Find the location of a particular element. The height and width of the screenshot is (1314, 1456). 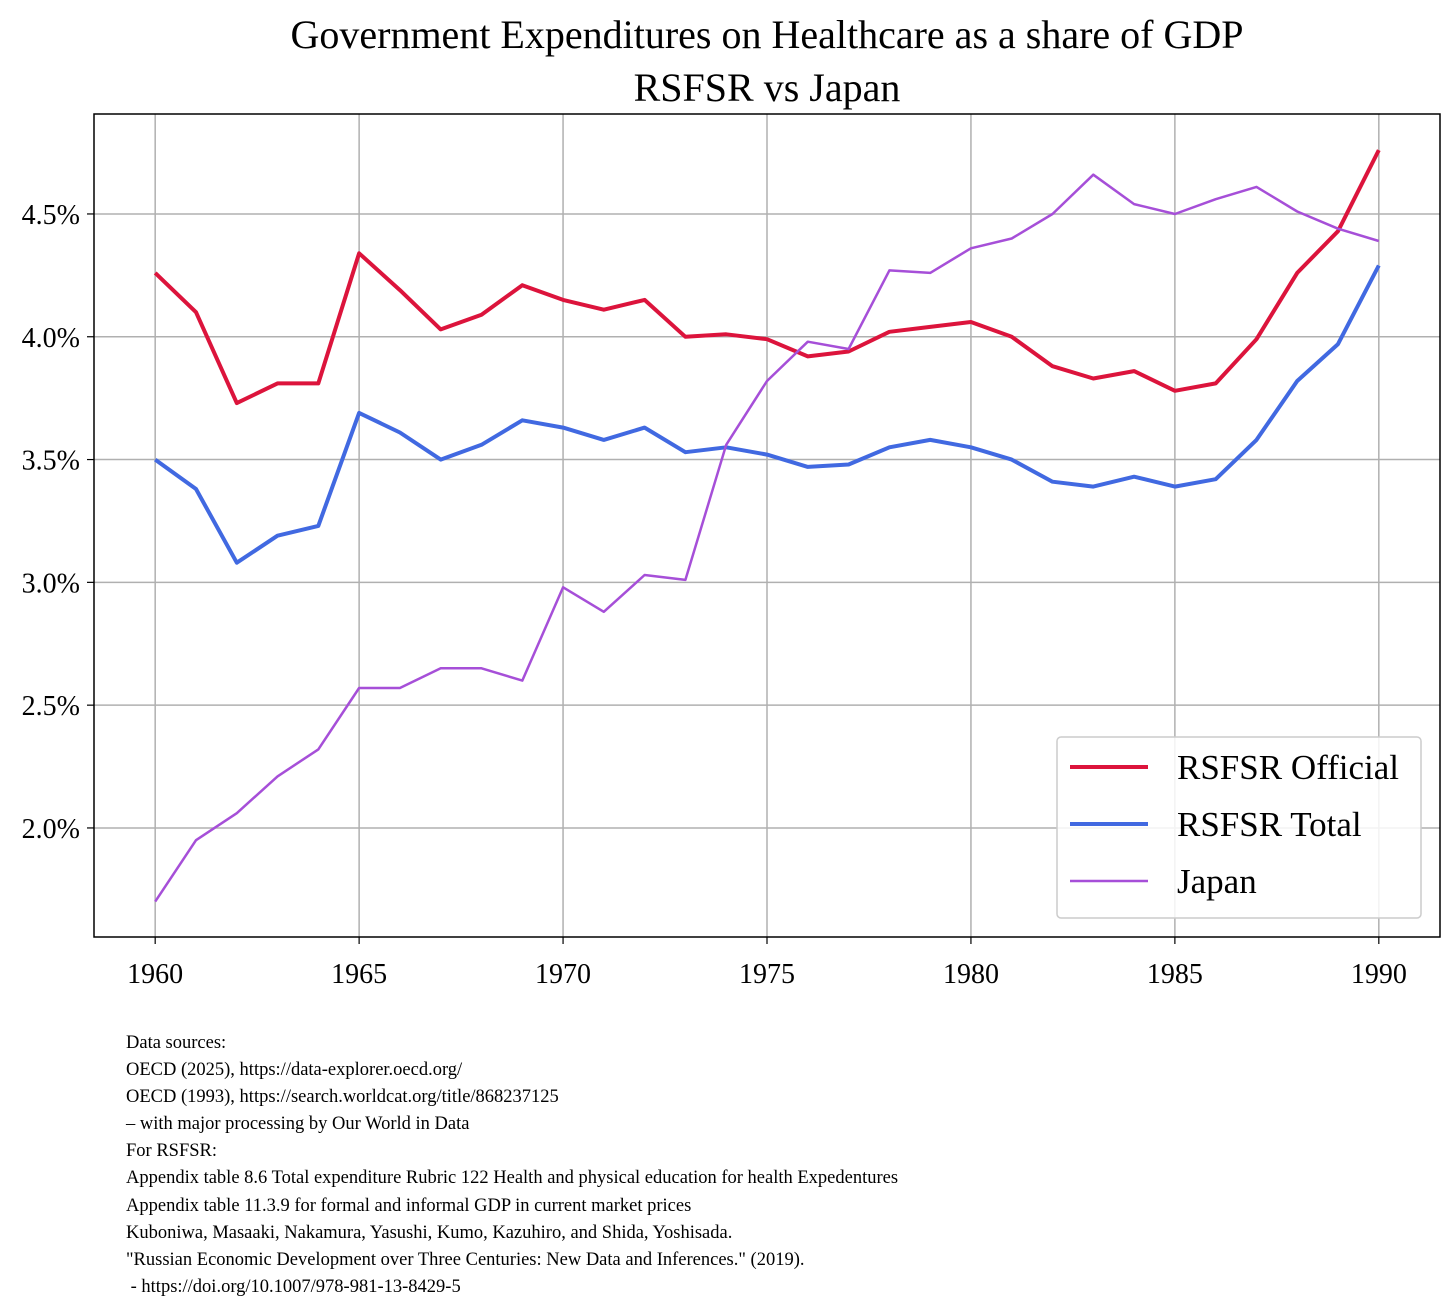

legend-label: RSFSR Official is located at coordinates (1288, 767).